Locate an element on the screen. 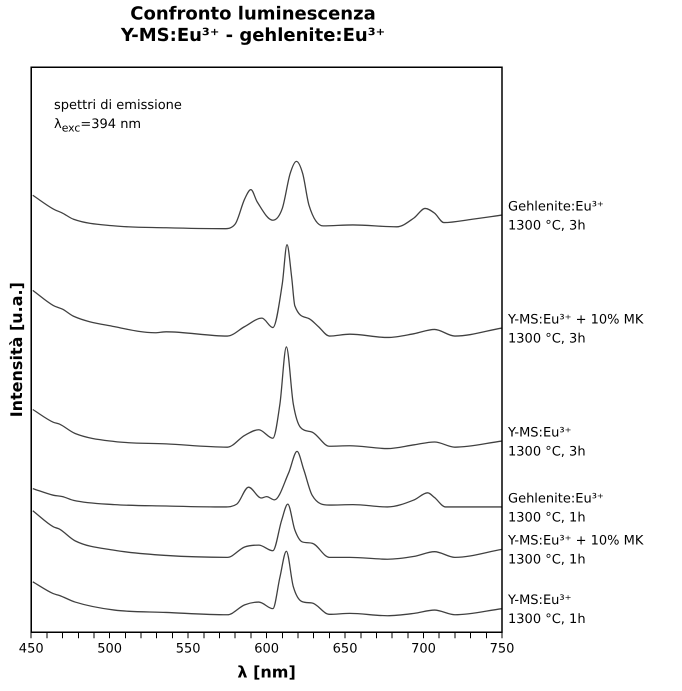  y-axis-title: Intensità [u.a.] is located at coordinates (16, 350).